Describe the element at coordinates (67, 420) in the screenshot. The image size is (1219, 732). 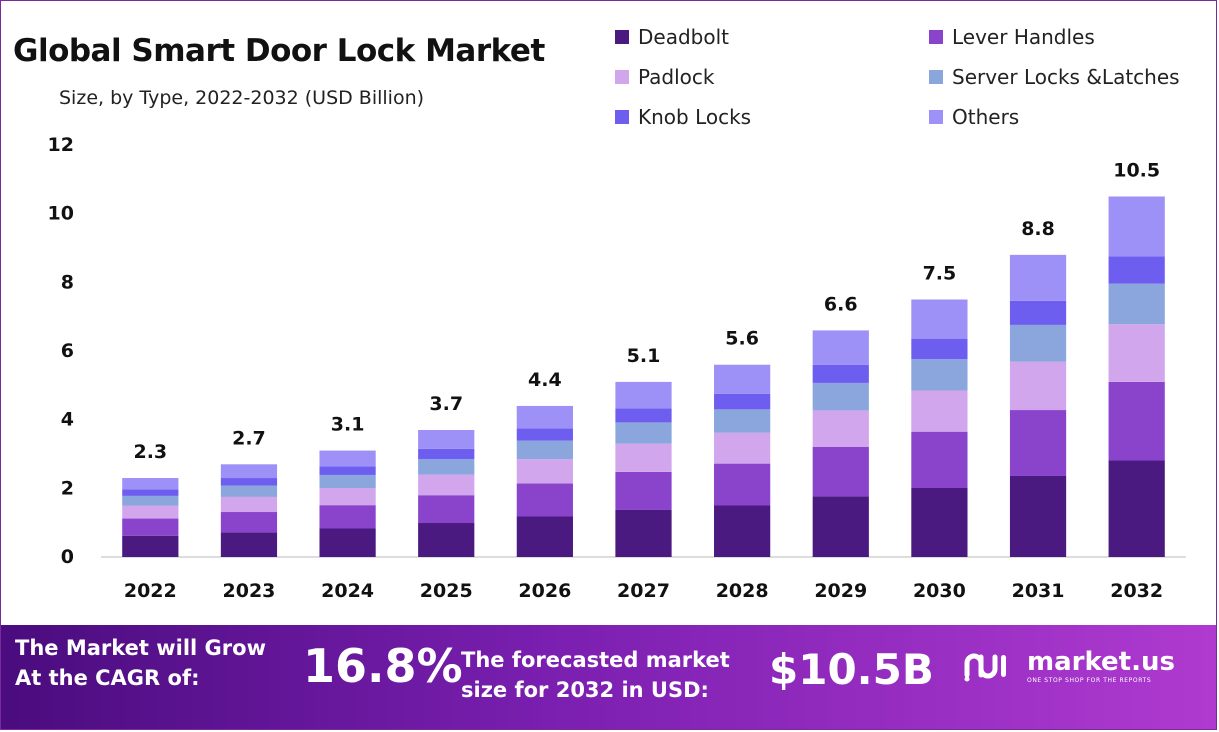
I see `y-tick-label: 4` at that location.